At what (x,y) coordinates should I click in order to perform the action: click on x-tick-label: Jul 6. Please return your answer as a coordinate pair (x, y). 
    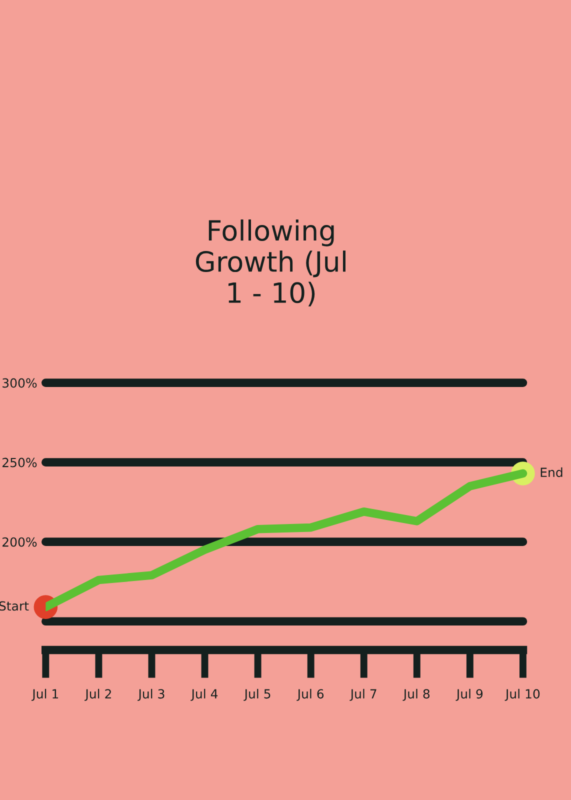
    Looking at the image, I should click on (310, 694).